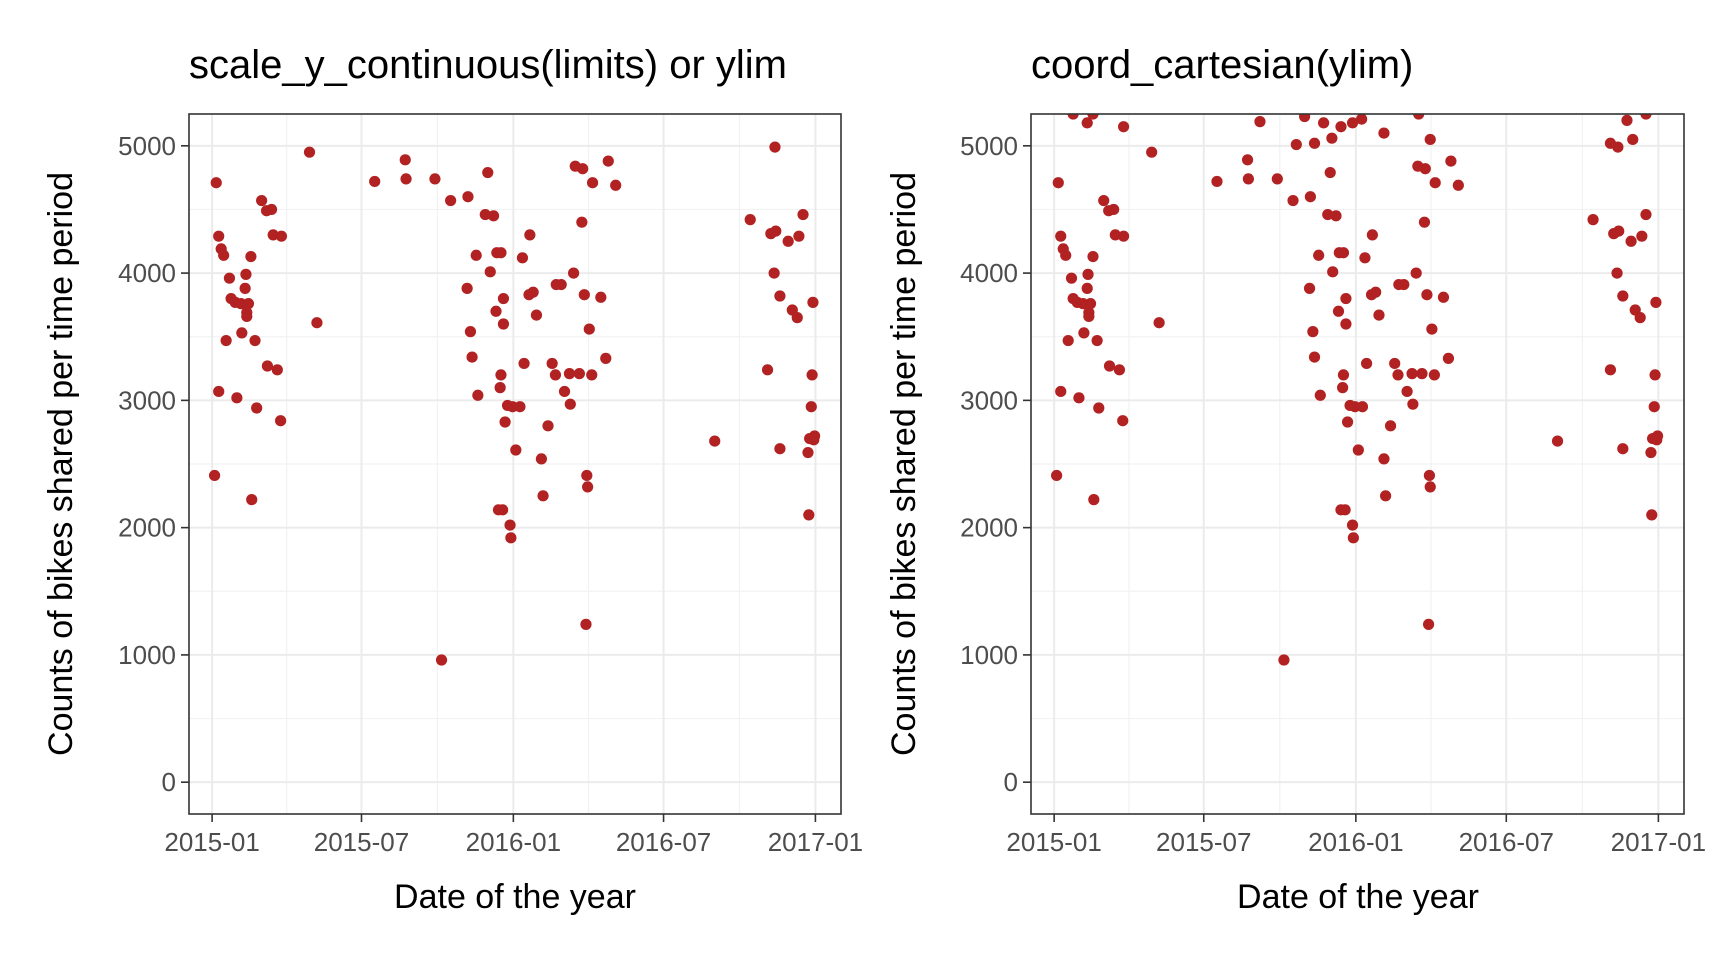 The height and width of the screenshot is (960, 1728). What do you see at coordinates (815, 842) in the screenshot?
I see `x-tick-label: 2017-01` at bounding box center [815, 842].